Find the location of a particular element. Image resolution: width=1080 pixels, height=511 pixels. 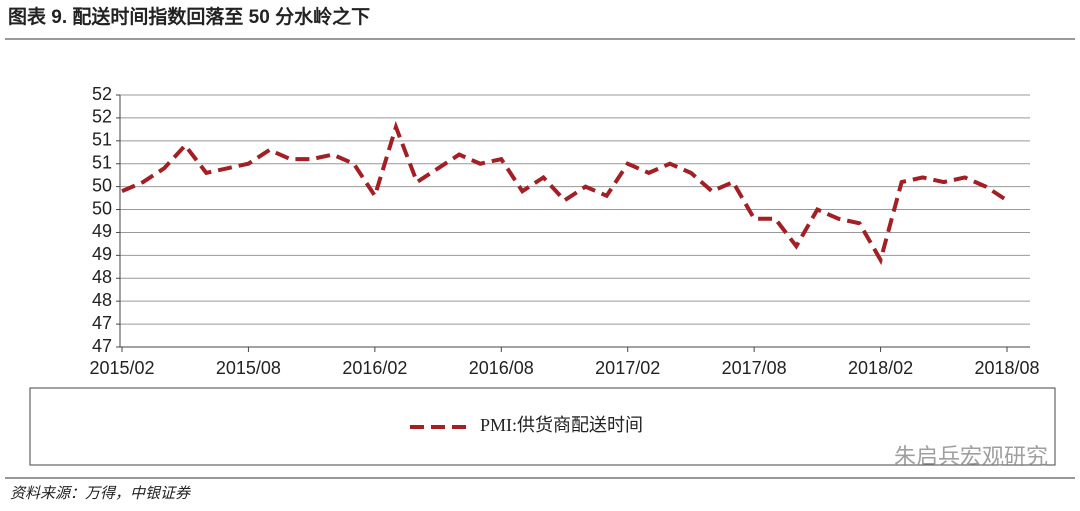

x-tick-label: 2016/08 is located at coordinates (501, 368).